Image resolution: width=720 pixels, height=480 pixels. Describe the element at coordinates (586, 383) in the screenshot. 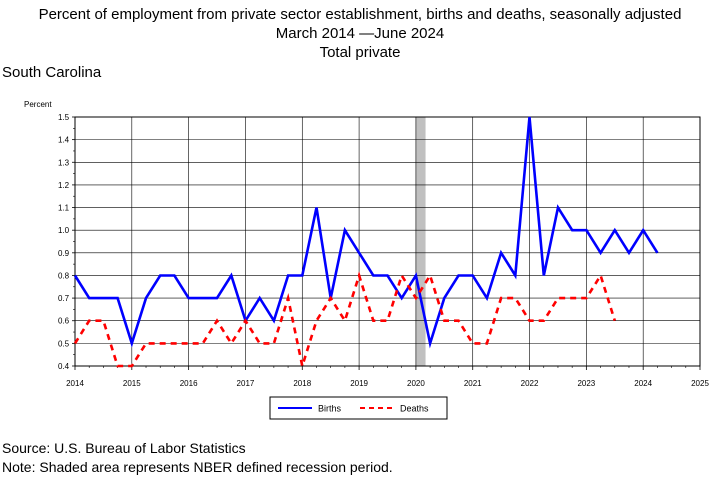

I see `x-tick-label: 2023` at that location.